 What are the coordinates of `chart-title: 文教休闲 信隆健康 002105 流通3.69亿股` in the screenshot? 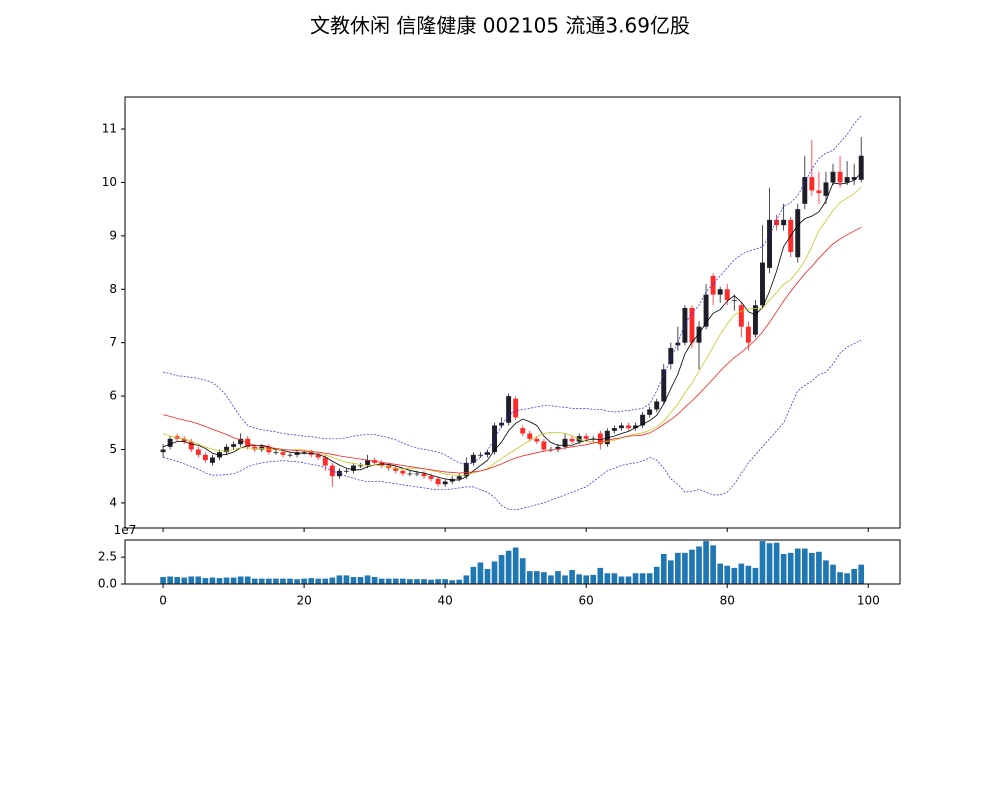 It's located at (500, 26).